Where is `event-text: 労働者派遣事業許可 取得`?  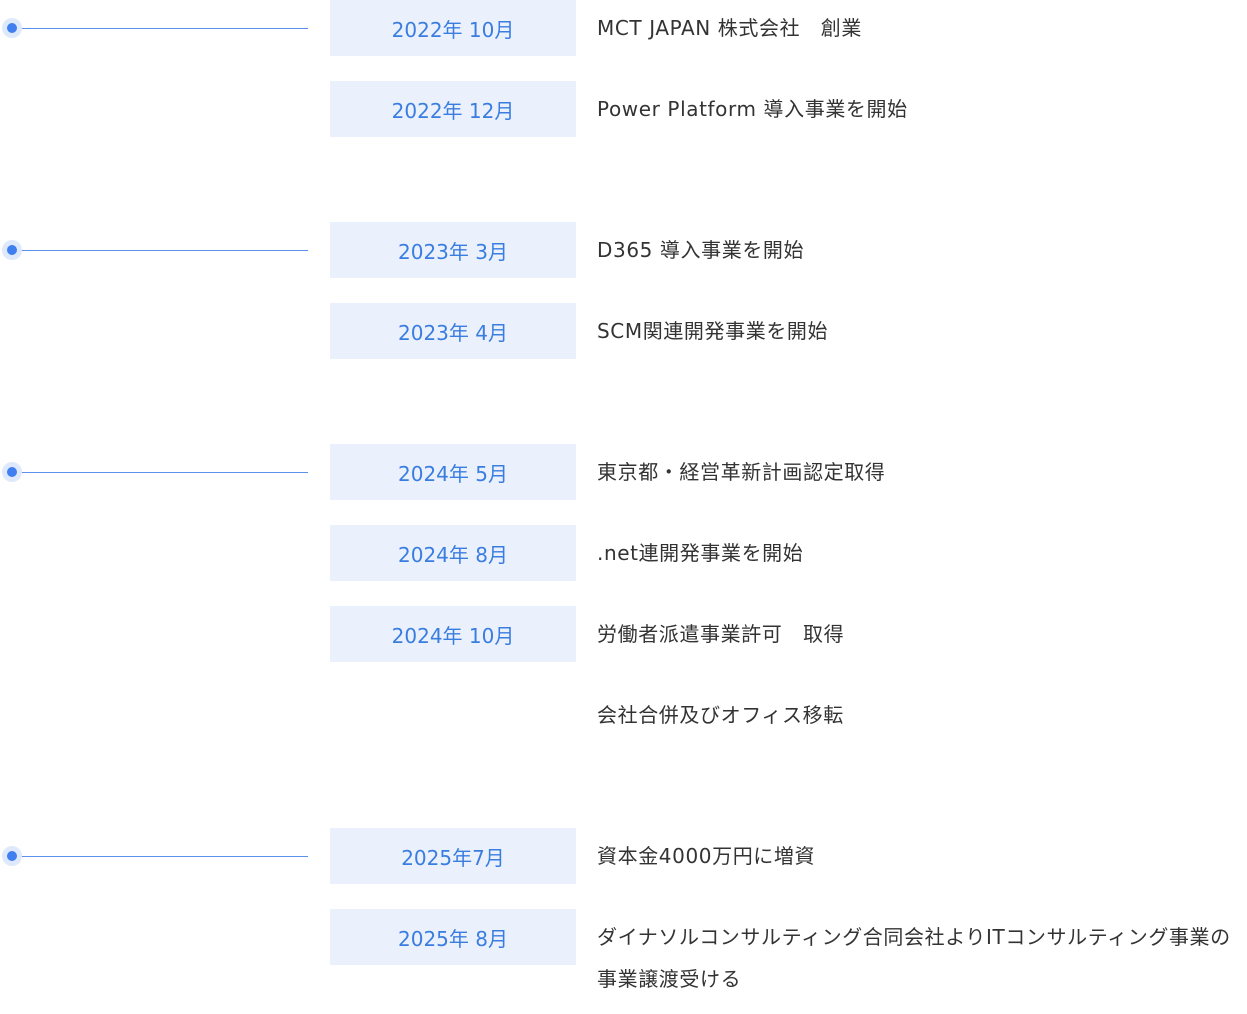
event-text: 労働者派遣事業許可 取得 is located at coordinates (721, 634).